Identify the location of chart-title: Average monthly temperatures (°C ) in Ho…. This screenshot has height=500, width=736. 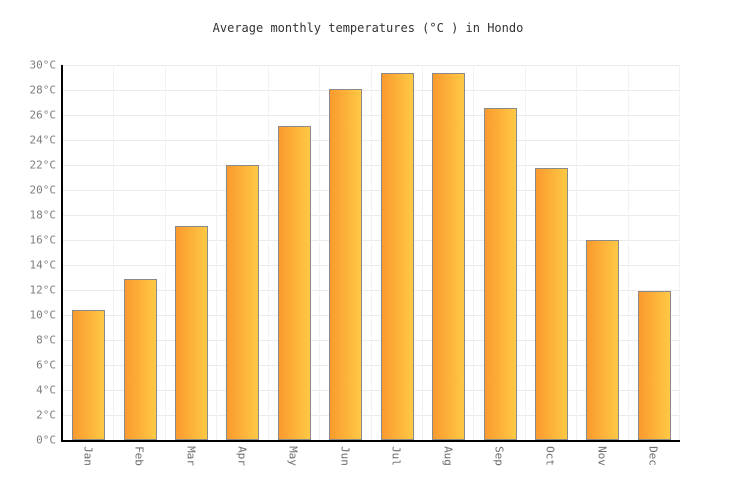
(368, 28).